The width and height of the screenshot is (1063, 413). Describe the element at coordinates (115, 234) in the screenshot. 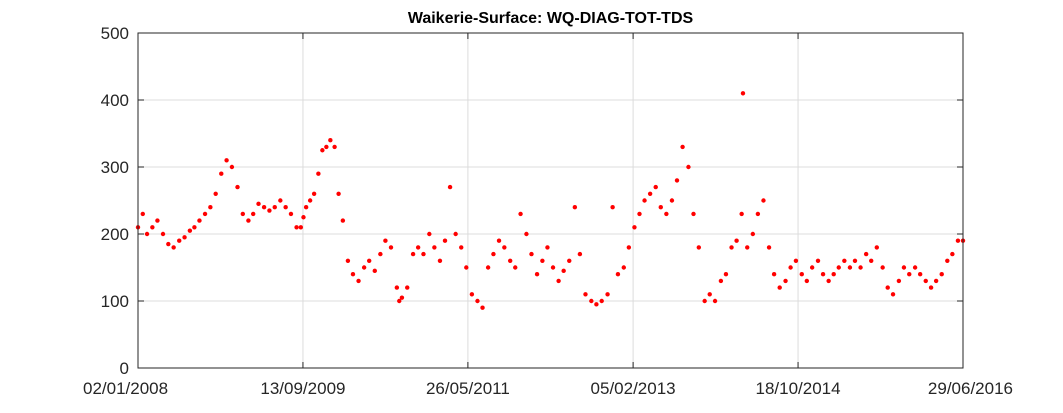

I see `y-tick-label: 200` at that location.